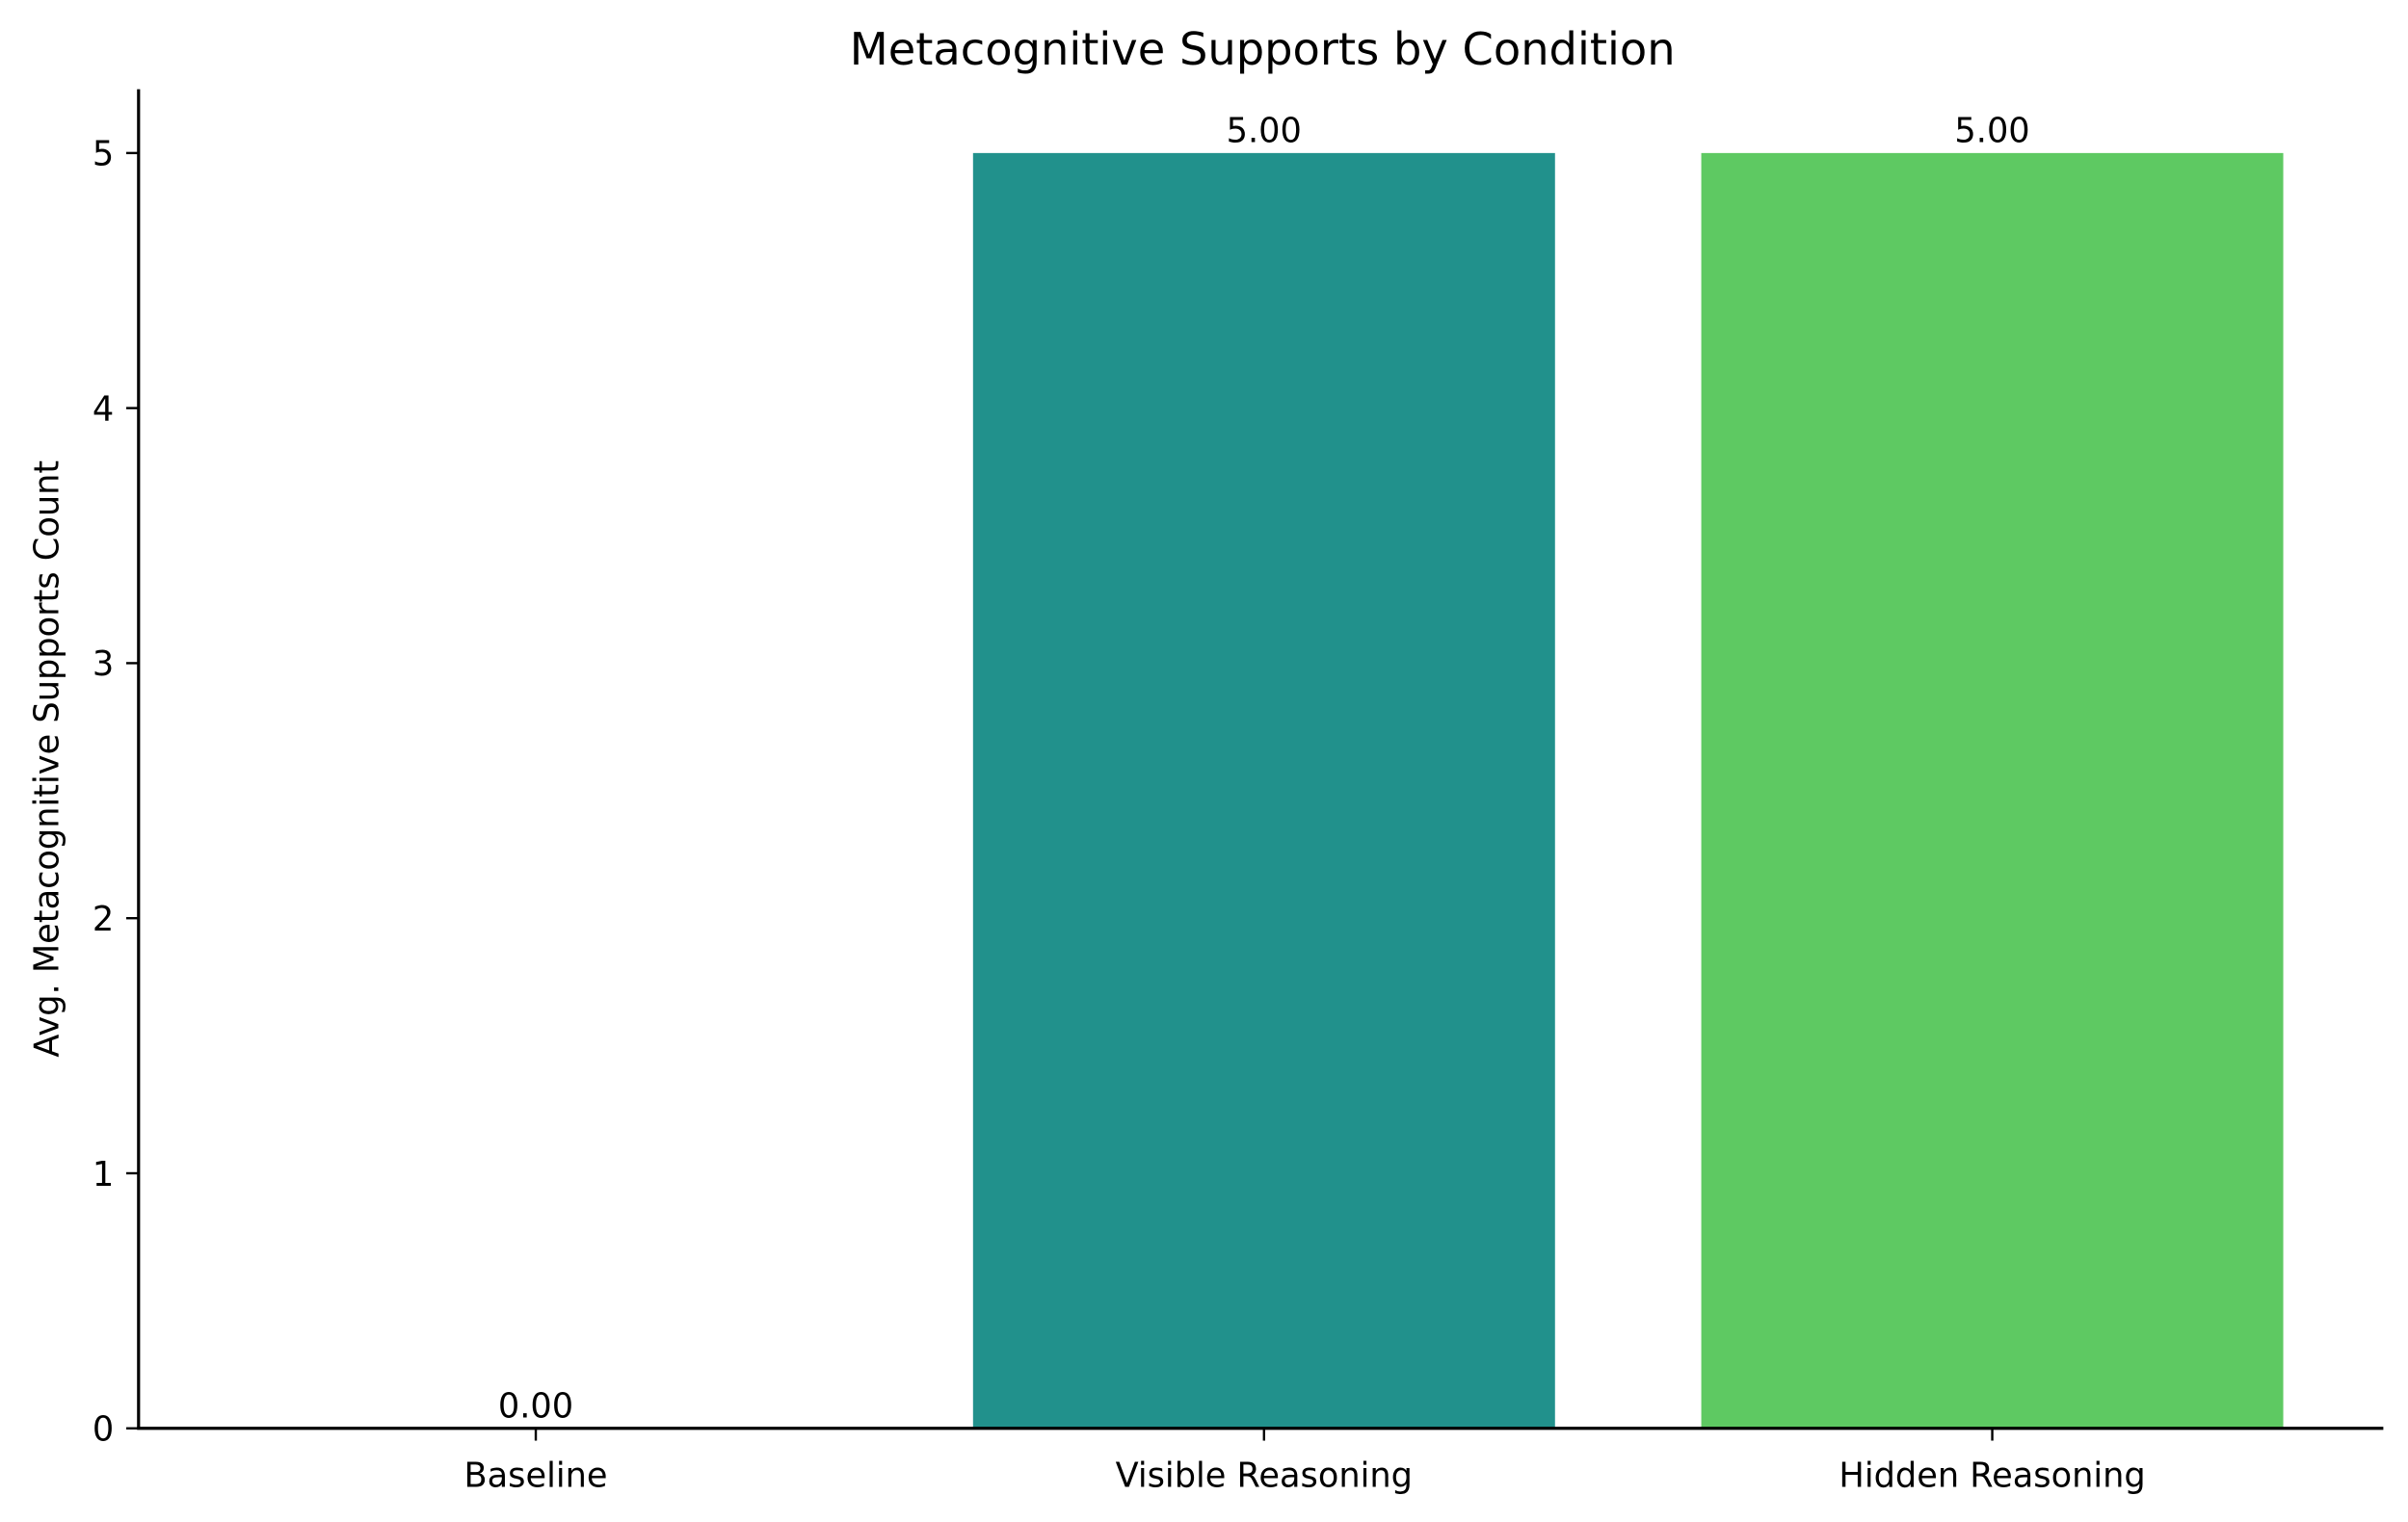 The width and height of the screenshot is (2408, 1522). I want to click on value-label-baseline: 0.00, so click(536, 1407).